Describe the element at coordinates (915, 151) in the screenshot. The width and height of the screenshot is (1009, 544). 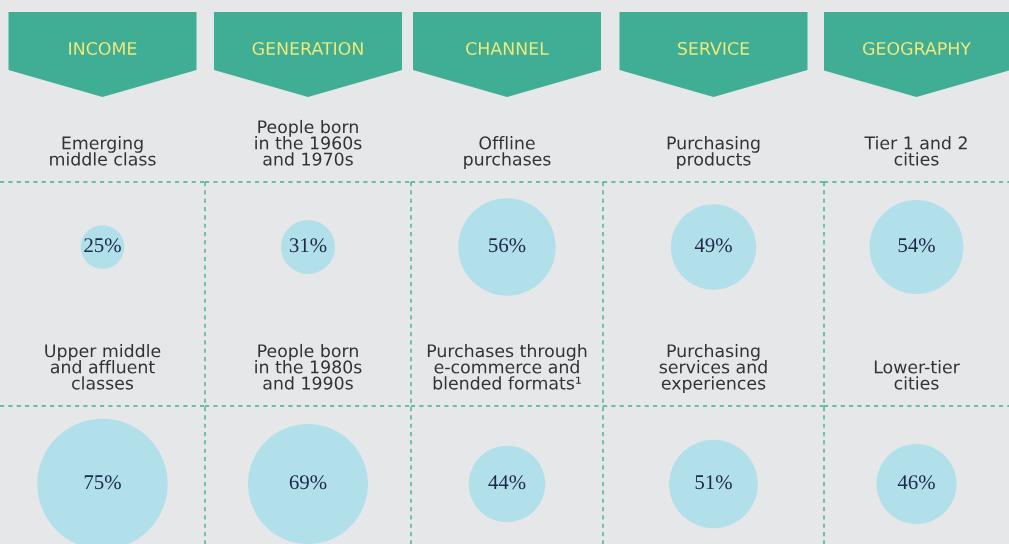
I see `category-label: Tier 1 and 2 cities` at that location.